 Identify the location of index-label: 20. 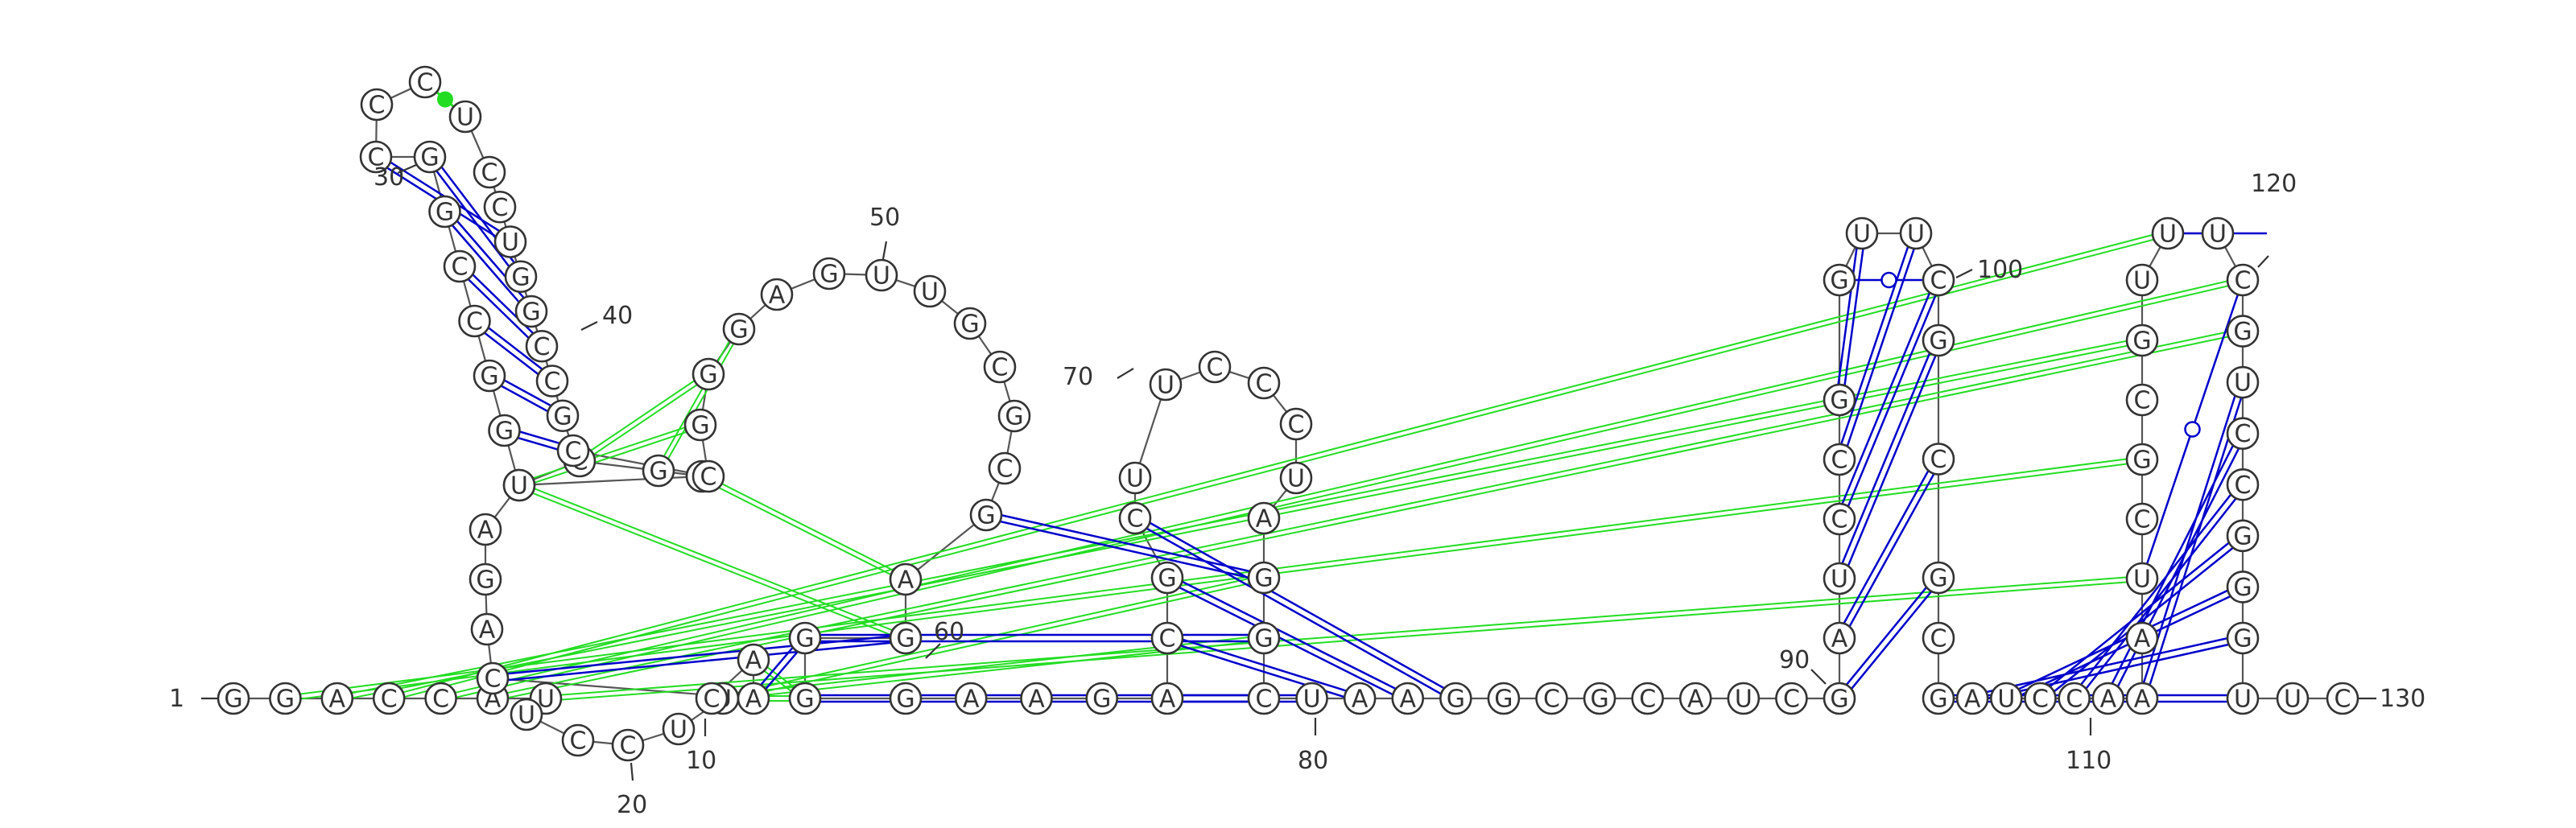
(632, 805).